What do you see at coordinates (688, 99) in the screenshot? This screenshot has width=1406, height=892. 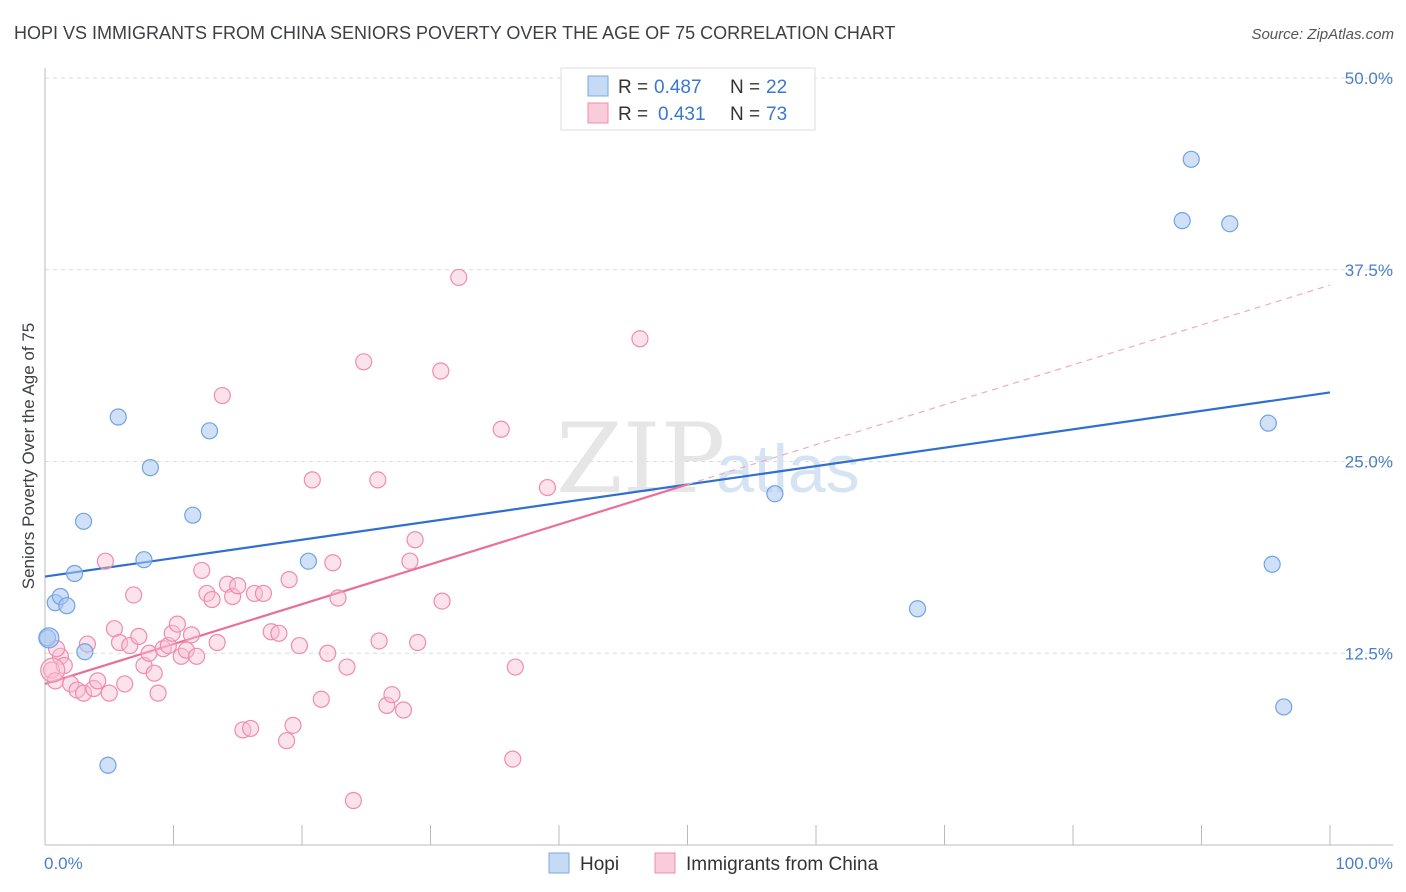 I see `legend: R = 0.487 N = 22 R = 0.431 N = 73` at bounding box center [688, 99].